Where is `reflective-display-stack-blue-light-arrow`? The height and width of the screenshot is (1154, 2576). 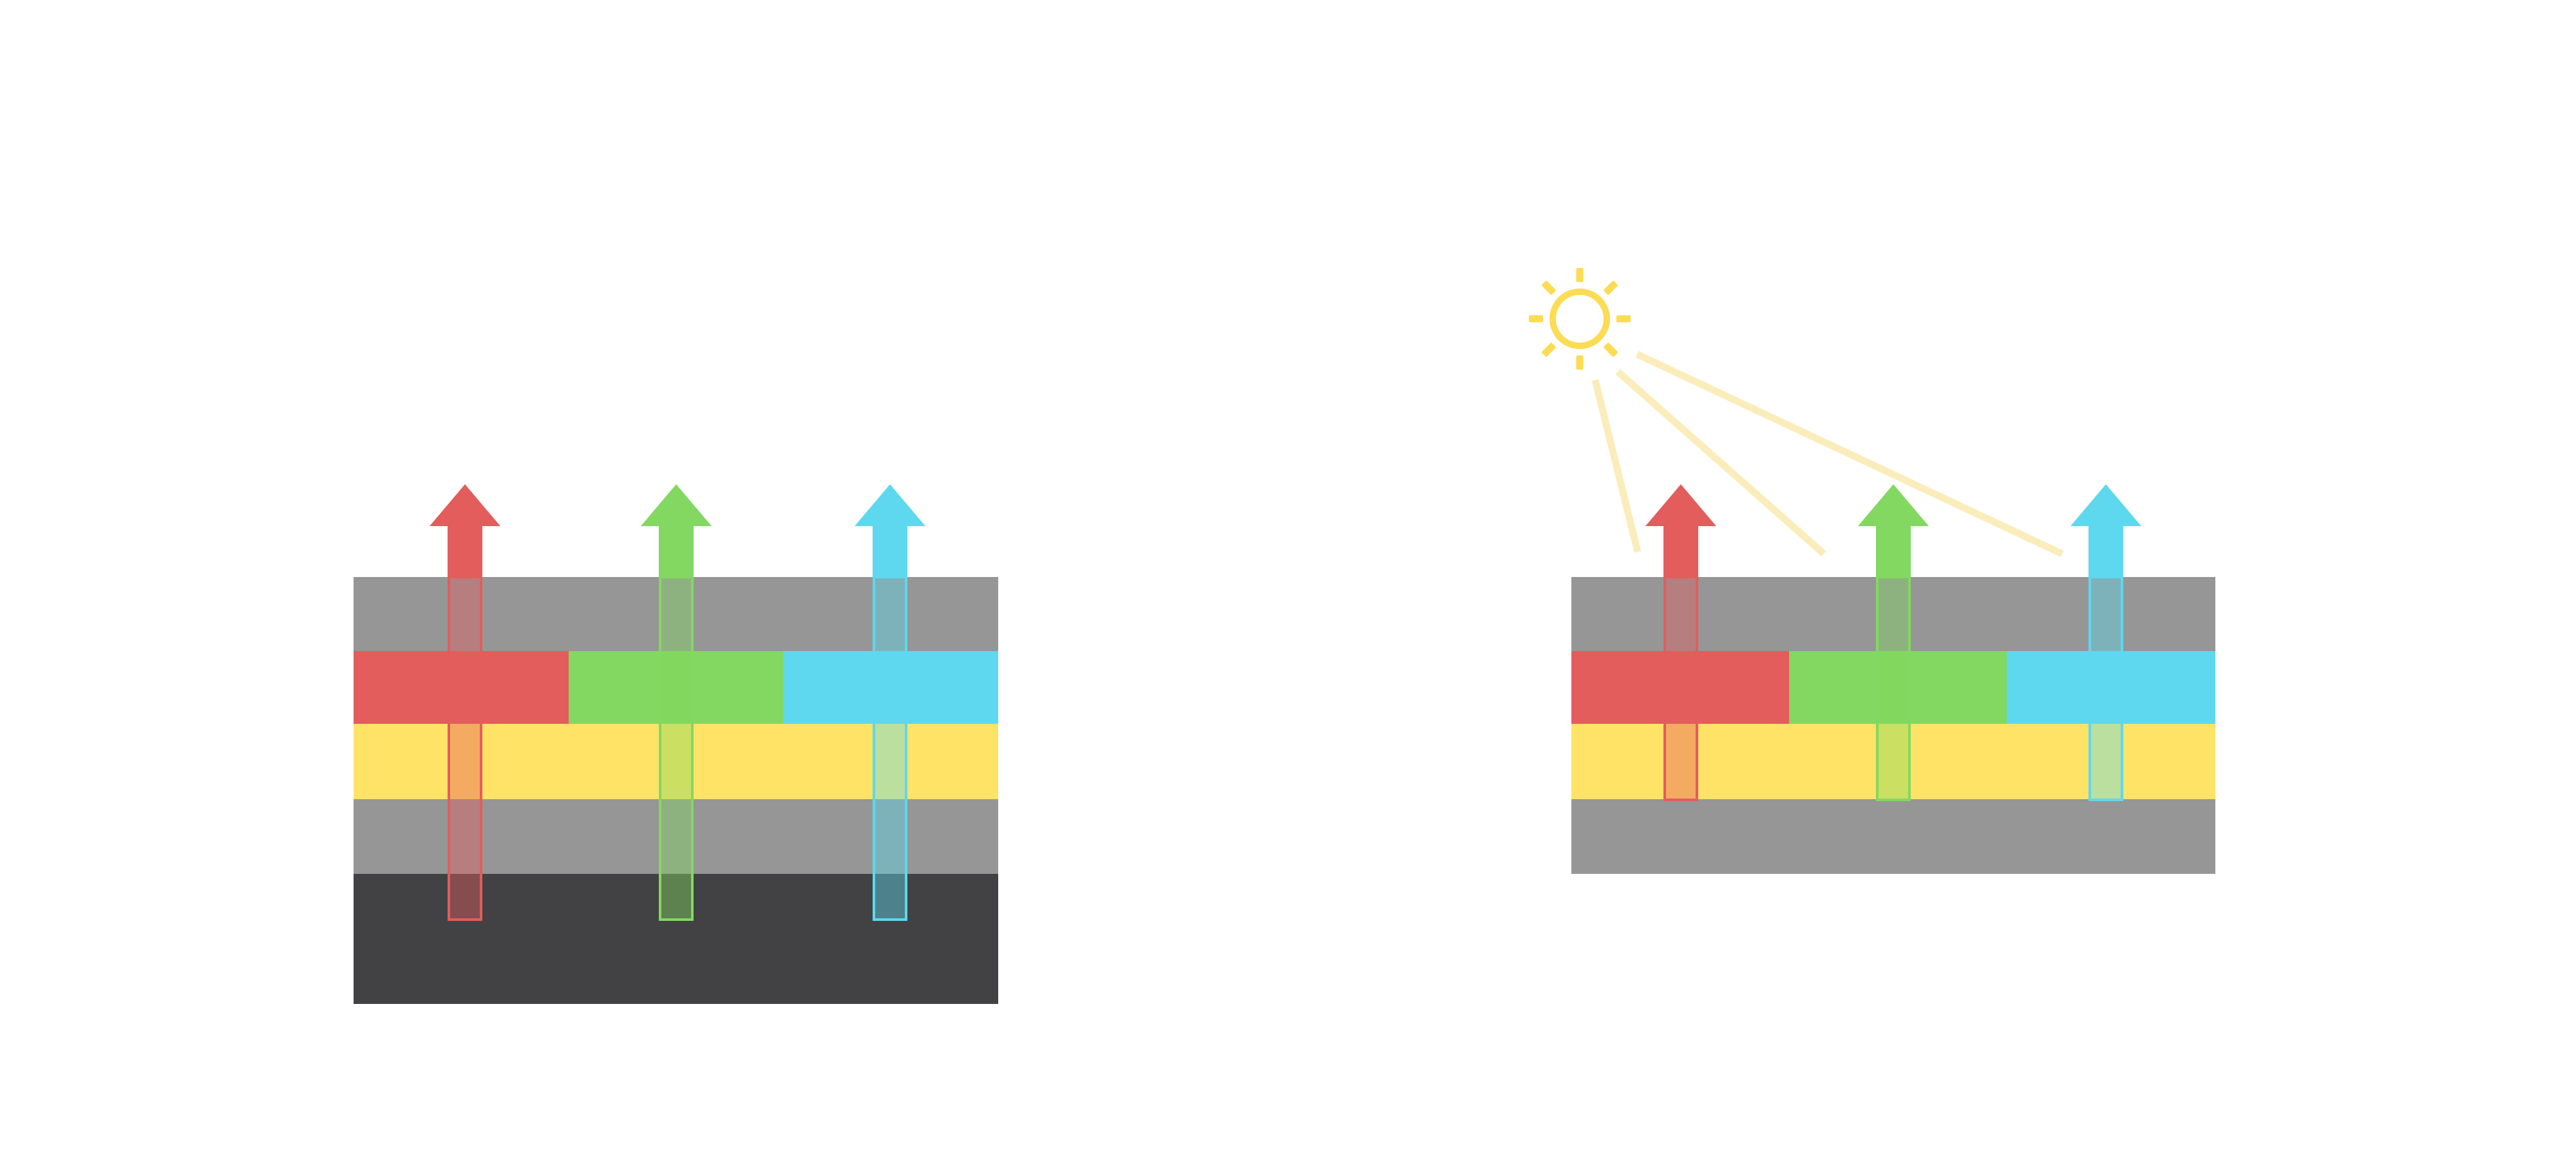 reflective-display-stack-blue-light-arrow is located at coordinates (2105, 531).